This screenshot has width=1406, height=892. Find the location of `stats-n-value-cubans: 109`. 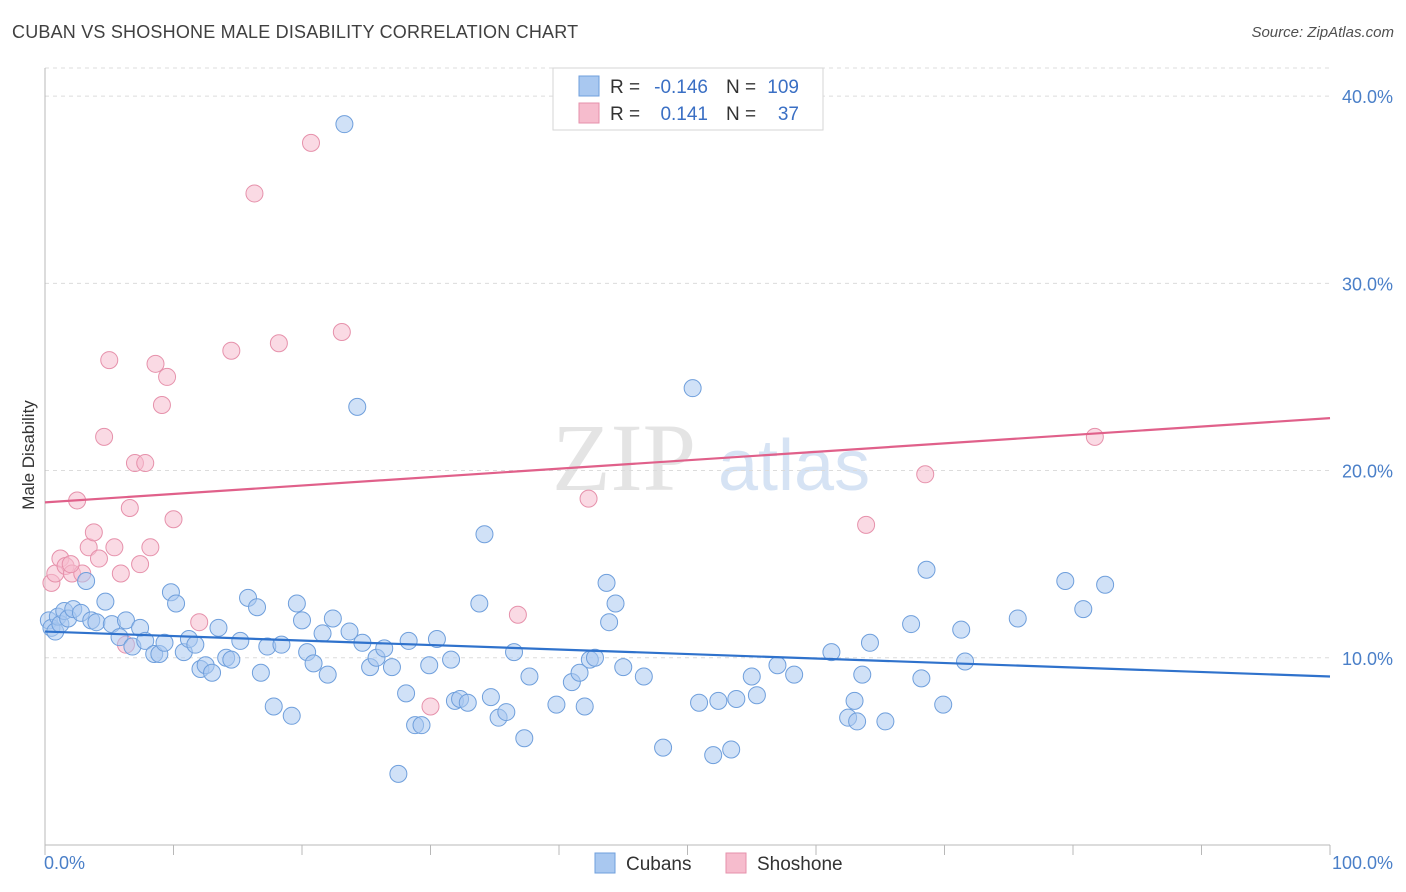

stats-n-value-cubans: 109 is located at coordinates (783, 87).